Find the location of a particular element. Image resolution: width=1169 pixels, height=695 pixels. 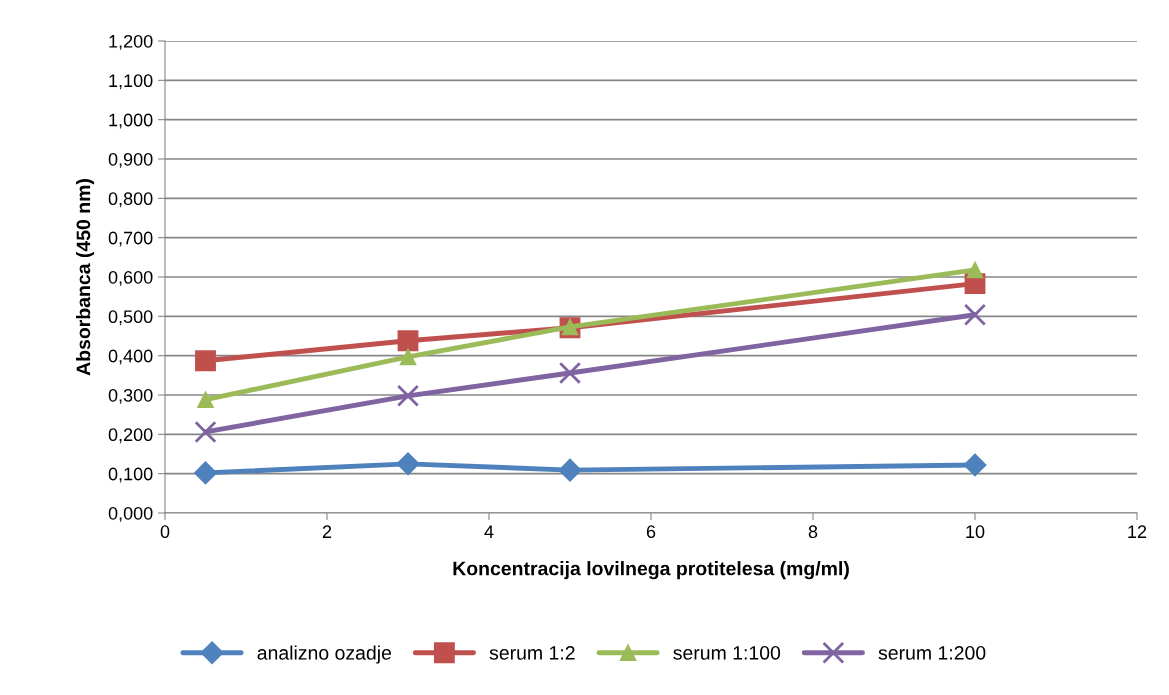

x-tick-label: 6 is located at coordinates (651, 532).